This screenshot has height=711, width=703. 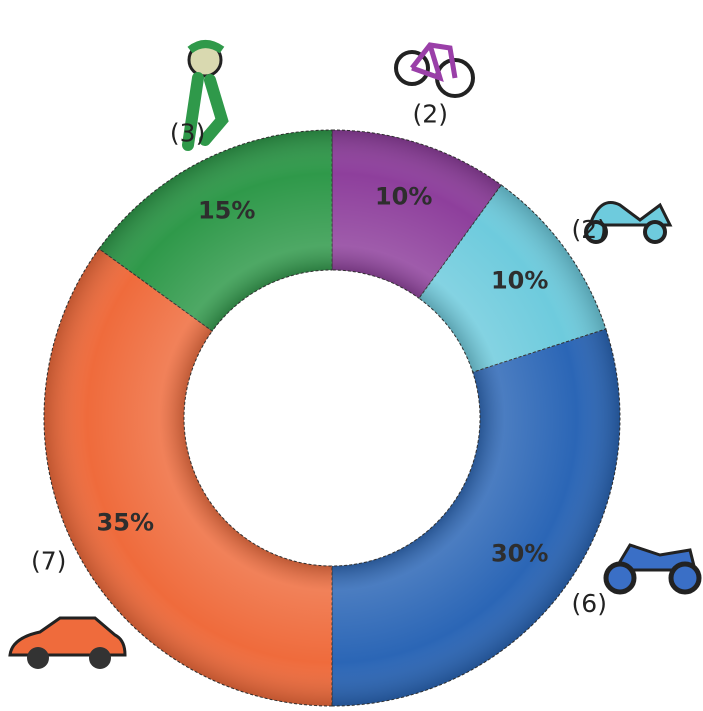 What do you see at coordinates (434, 70) in the screenshot?
I see `bicycle-icon` at bounding box center [434, 70].